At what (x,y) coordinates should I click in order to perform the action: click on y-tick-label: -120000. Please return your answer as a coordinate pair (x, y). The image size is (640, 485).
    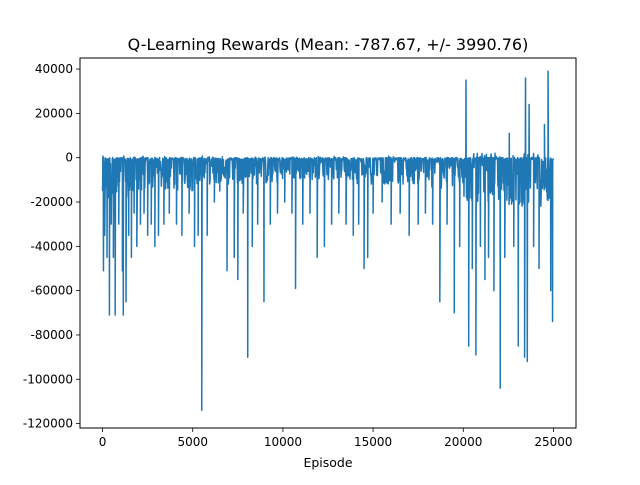
    Looking at the image, I should click on (48, 424).